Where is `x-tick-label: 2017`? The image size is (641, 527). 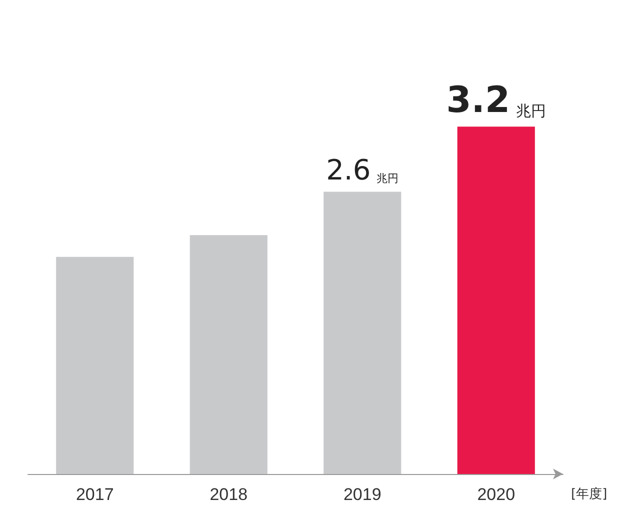
x-tick-label: 2017 is located at coordinates (95, 494).